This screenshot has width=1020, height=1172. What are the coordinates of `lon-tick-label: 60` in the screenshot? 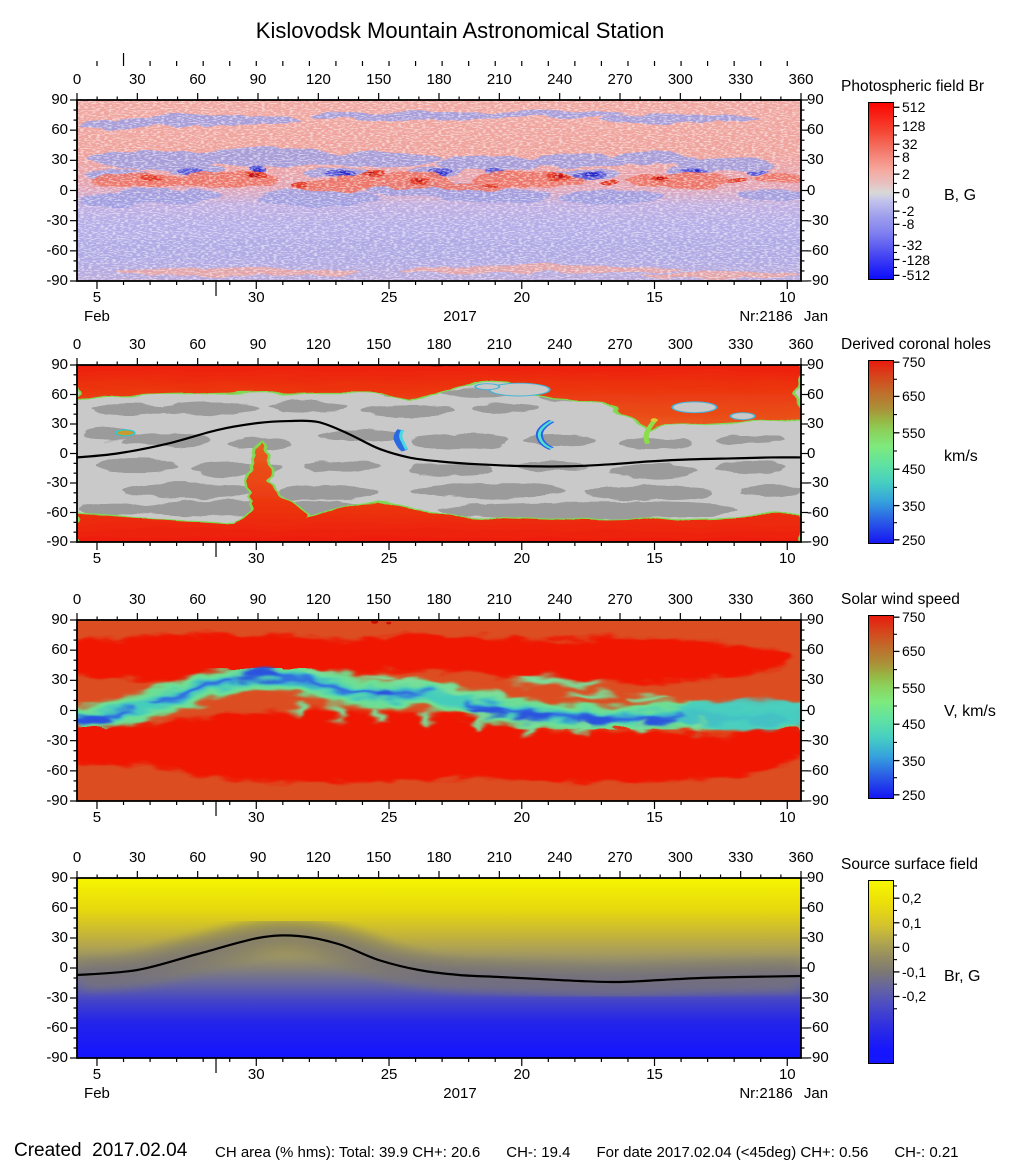 It's located at (197, 599).